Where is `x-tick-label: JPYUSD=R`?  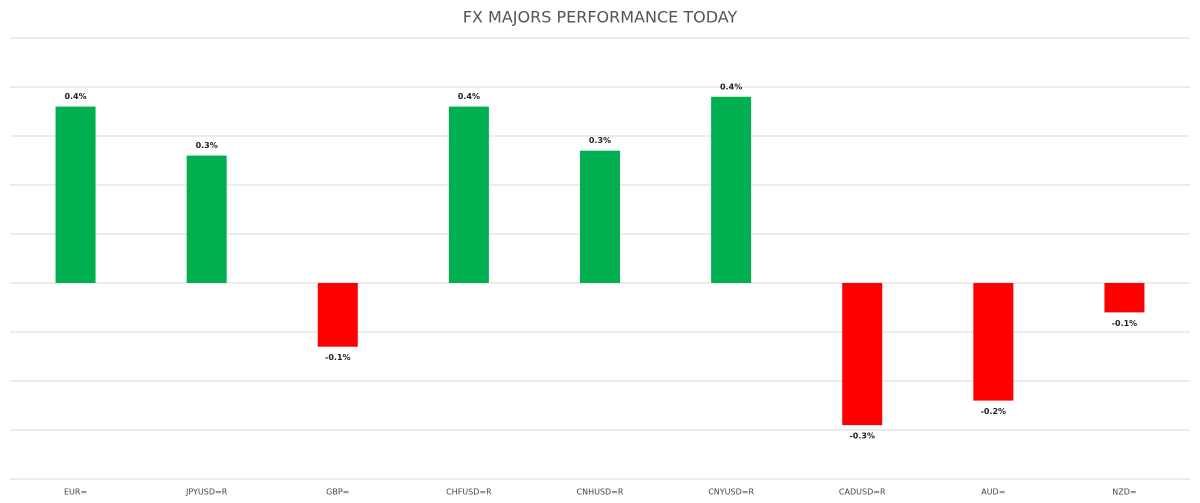
x-tick-label: JPYUSD=R is located at coordinates (206, 492).